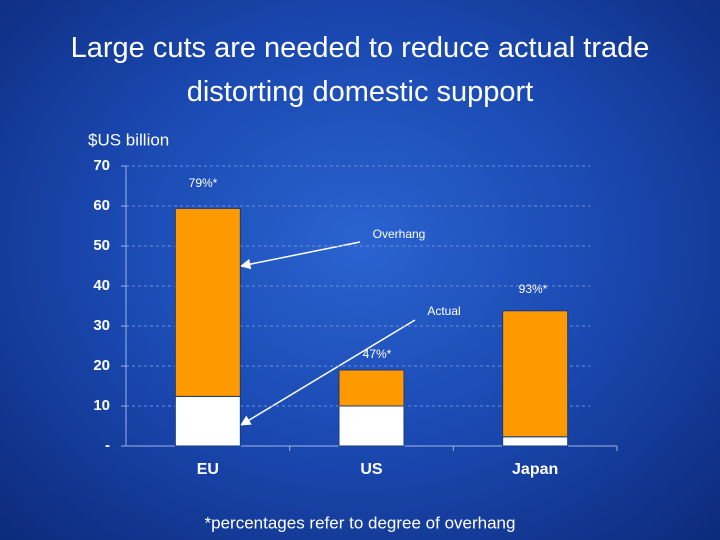 This screenshot has width=720, height=540. Describe the element at coordinates (107, 445) in the screenshot. I see `y-tick-label: -` at that location.